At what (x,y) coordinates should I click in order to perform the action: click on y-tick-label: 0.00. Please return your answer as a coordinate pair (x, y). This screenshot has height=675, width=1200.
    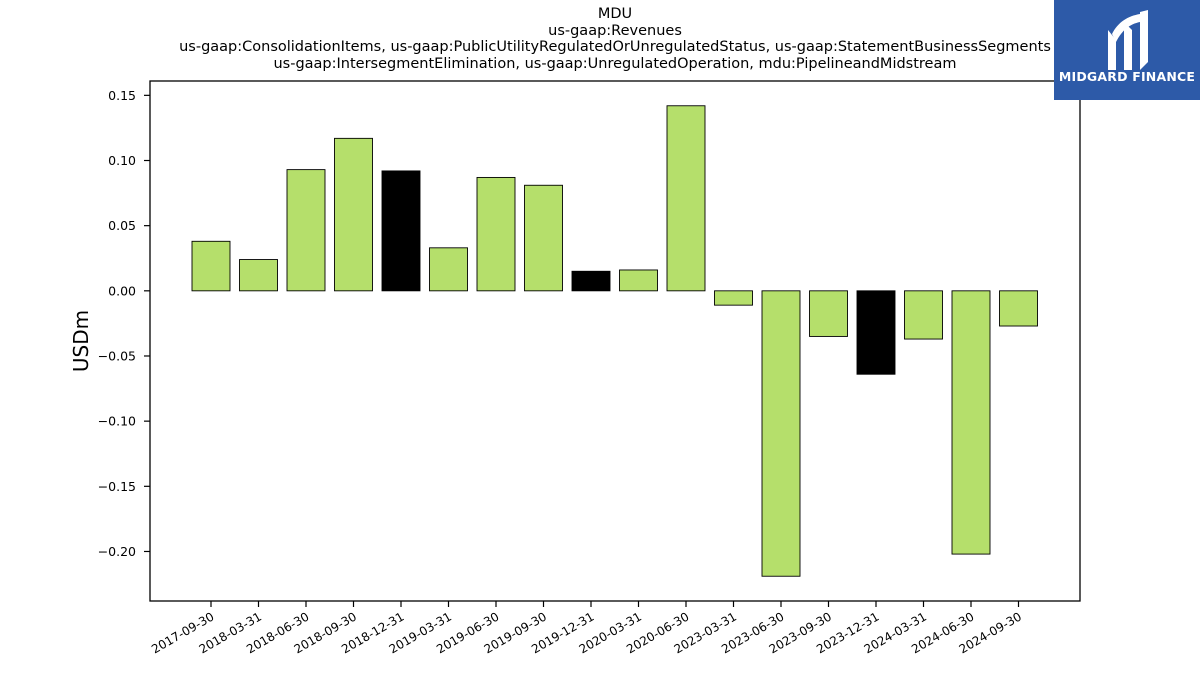
    Looking at the image, I should click on (122, 290).